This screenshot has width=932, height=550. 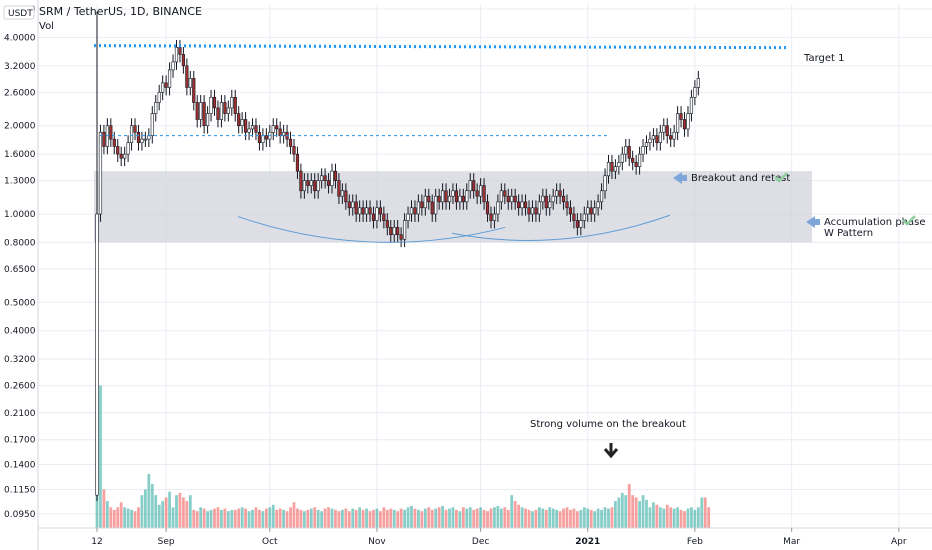 What do you see at coordinates (20, 38) in the screenshot?
I see `y-tick-label: 4.0000` at bounding box center [20, 38].